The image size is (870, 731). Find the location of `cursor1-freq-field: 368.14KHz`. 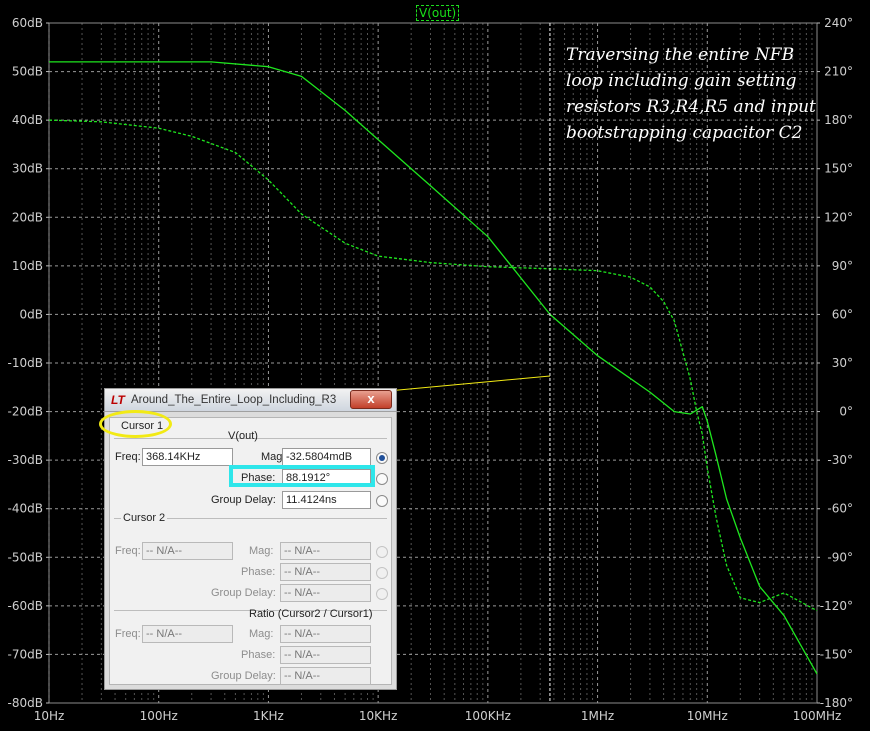

cursor1-freq-field: 368.14KHz is located at coordinates (187, 457).